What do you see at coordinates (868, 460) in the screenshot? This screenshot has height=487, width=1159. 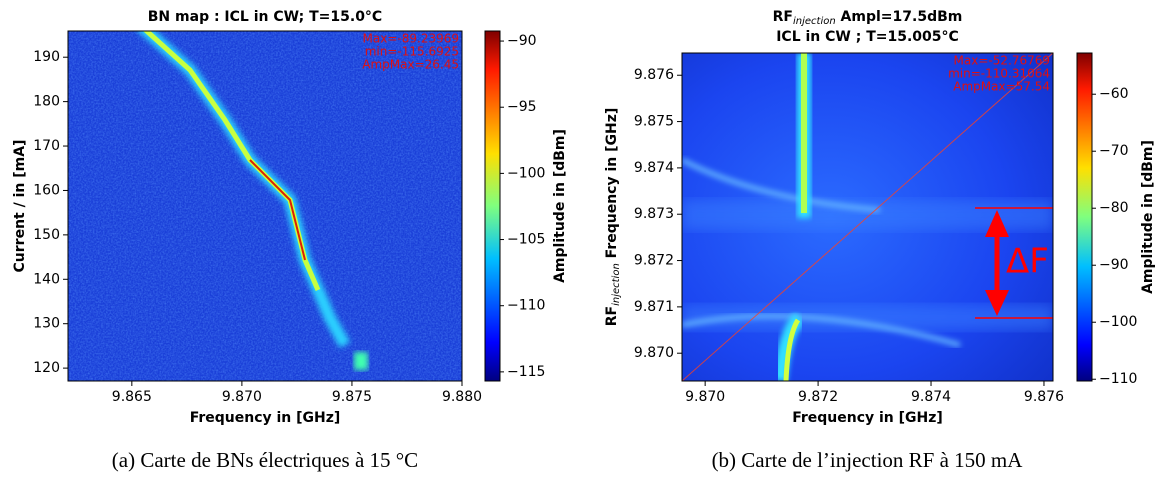 I see `caption: (b) Carte de l’injection RF à 150 mA` at bounding box center [868, 460].